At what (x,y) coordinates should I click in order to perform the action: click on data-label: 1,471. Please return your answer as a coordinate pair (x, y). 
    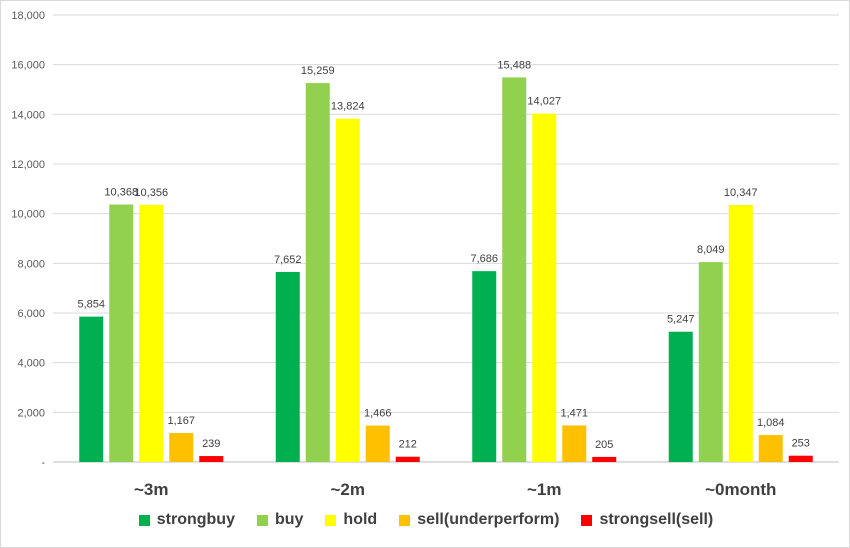
    Looking at the image, I should click on (574, 413).